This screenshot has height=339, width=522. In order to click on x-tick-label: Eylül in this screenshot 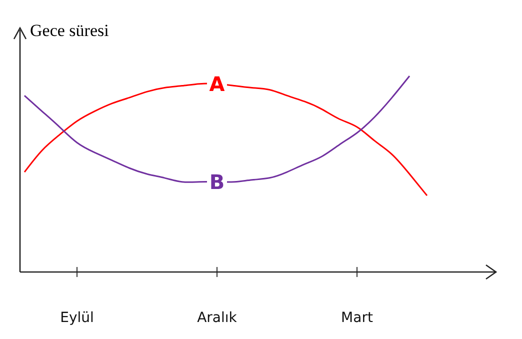, I will do `click(77, 318)`.